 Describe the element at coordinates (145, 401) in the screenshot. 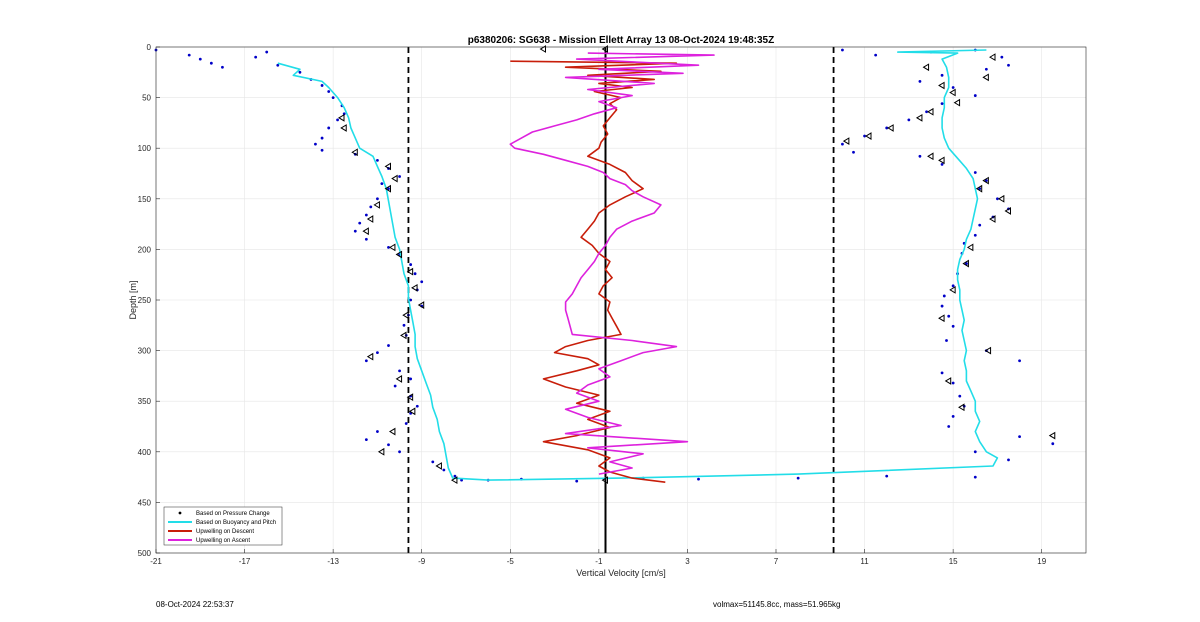

I see `y-tick-label: 350` at that location.